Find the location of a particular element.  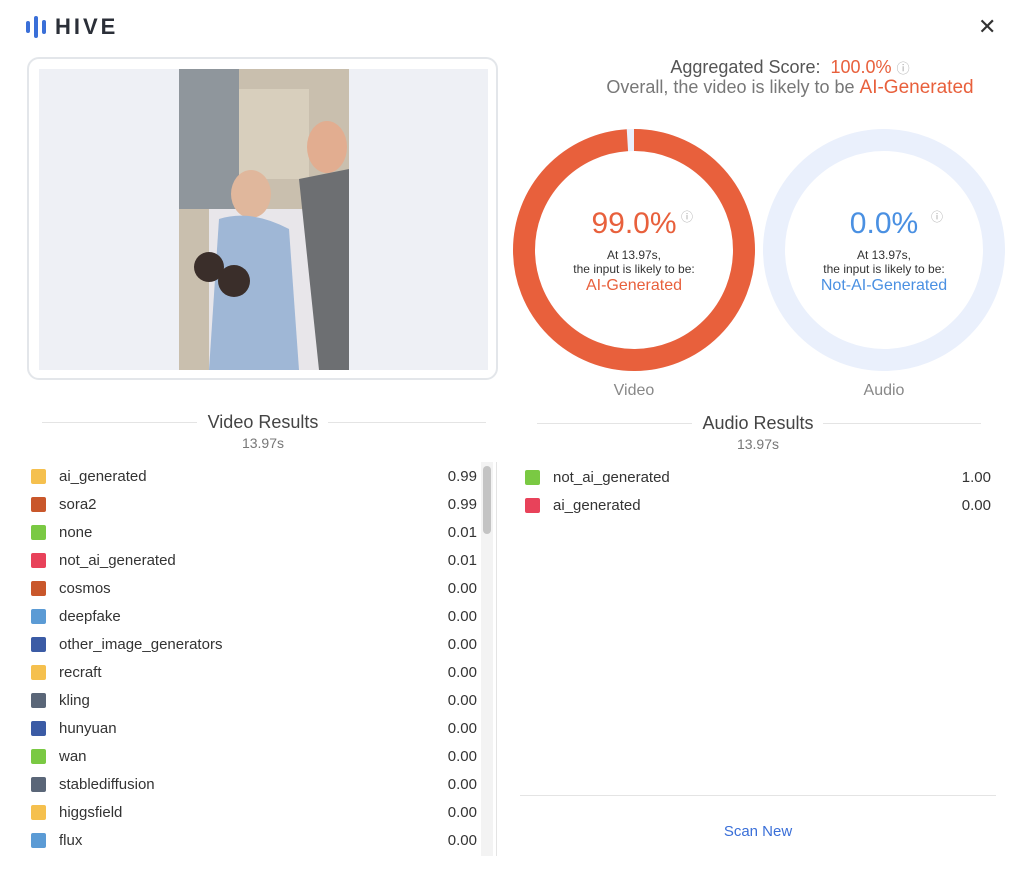

close-button: ✕ is located at coordinates (987, 26).